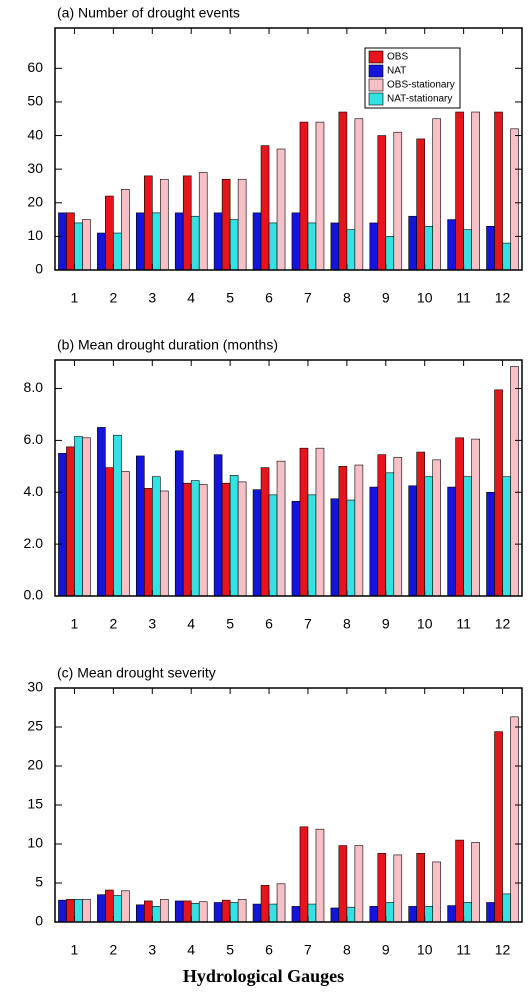 The height and width of the screenshot is (992, 528). Describe the element at coordinates (397, 57) in the screenshot. I see `legend-label: OBS` at that location.